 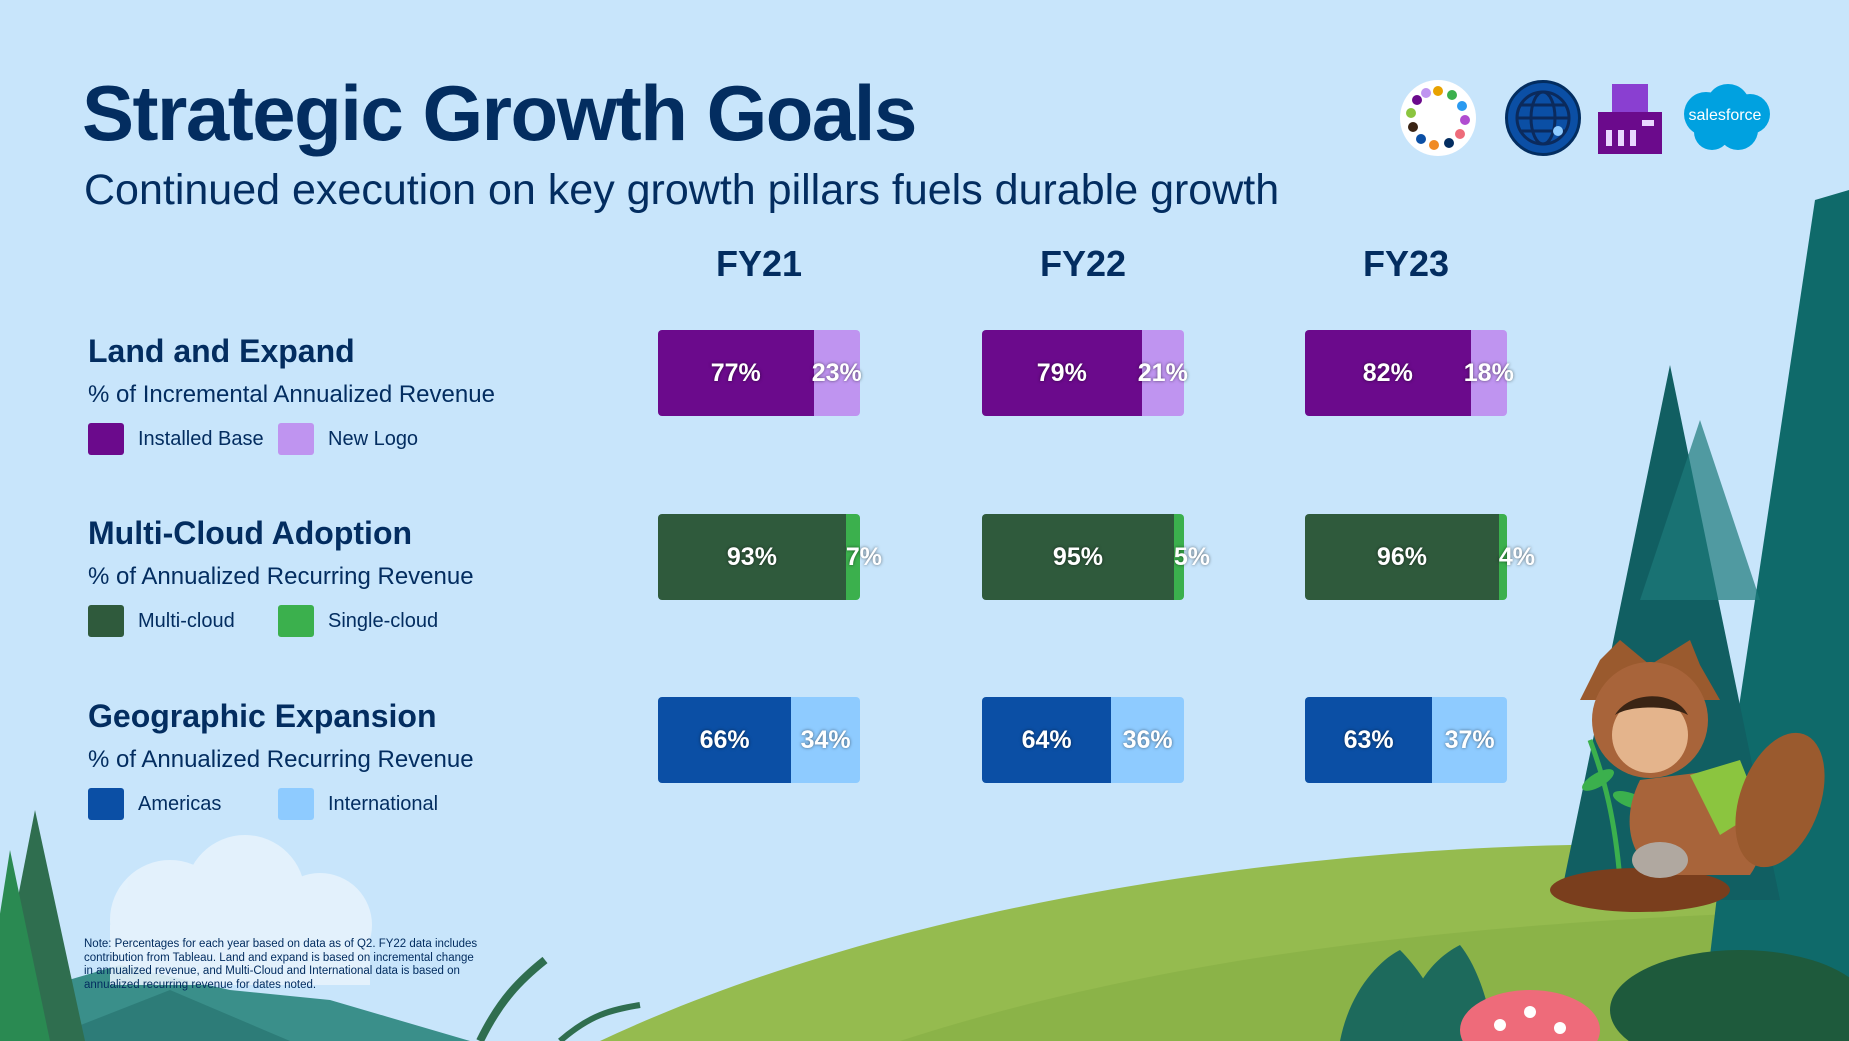 I want to click on data-label: 63%, so click(x=1368, y=739).